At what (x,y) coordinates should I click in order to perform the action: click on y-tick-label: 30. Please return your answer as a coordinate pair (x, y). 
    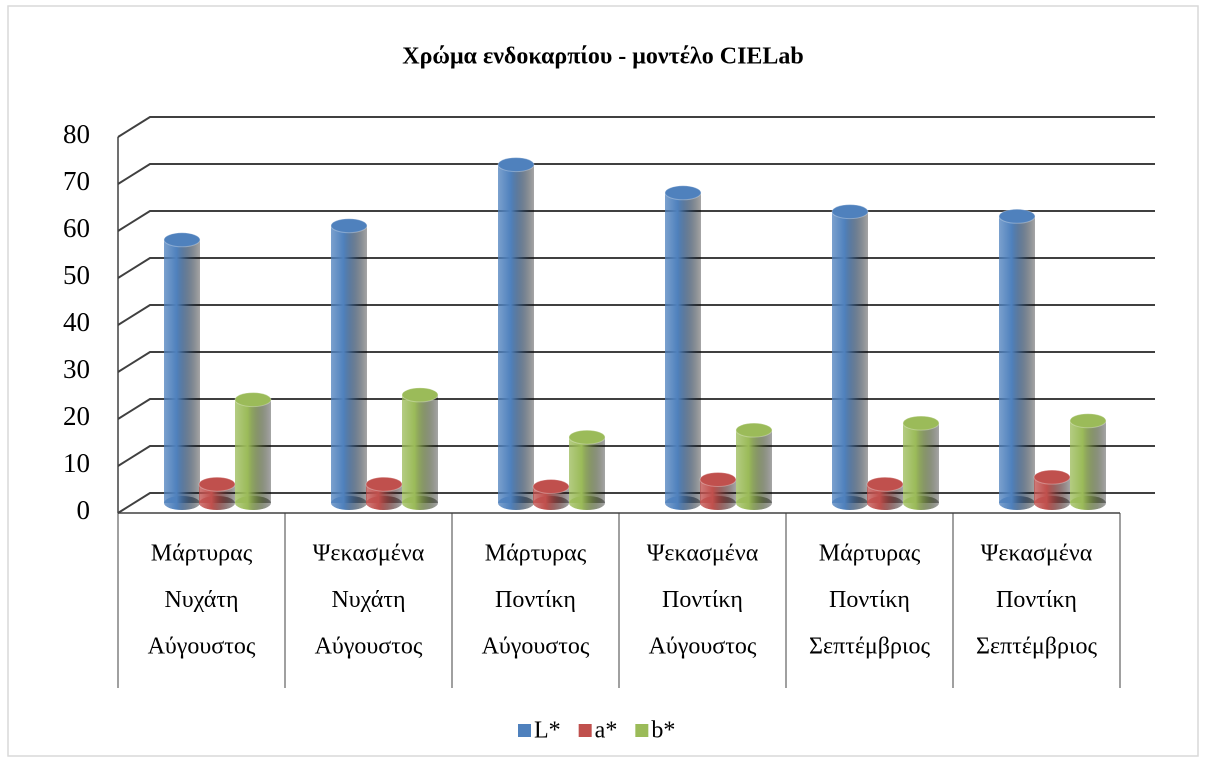
    Looking at the image, I should click on (76, 369).